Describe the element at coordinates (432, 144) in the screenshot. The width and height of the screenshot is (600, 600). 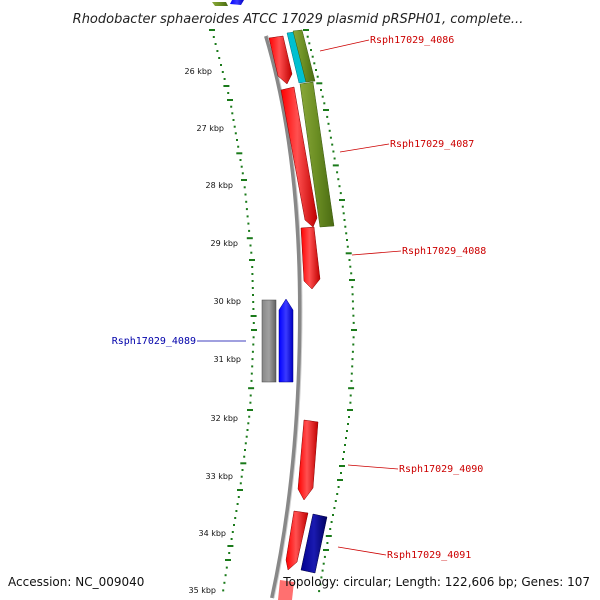
I see `gene-label-4087: Rsph17029_4087` at that location.